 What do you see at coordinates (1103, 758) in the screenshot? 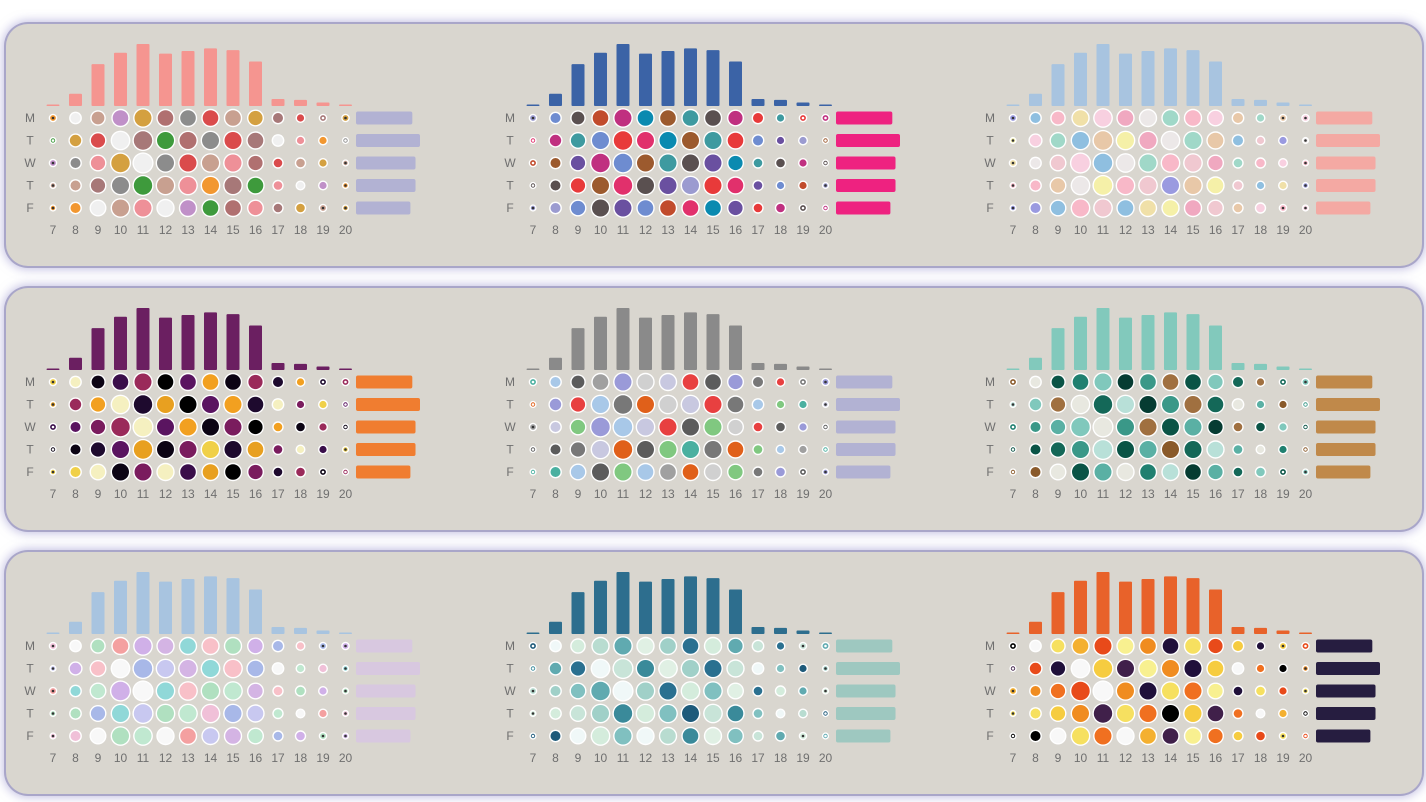
I see `hour-label: 11` at bounding box center [1103, 758].